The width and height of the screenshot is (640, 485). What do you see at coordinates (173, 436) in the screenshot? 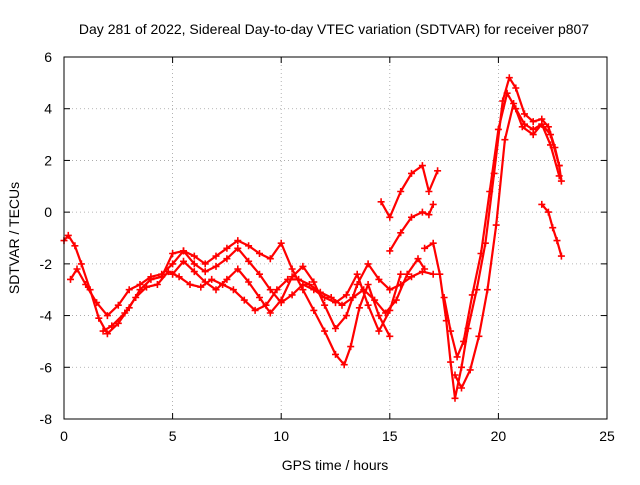
I see `x-tick-label: 5` at bounding box center [173, 436].